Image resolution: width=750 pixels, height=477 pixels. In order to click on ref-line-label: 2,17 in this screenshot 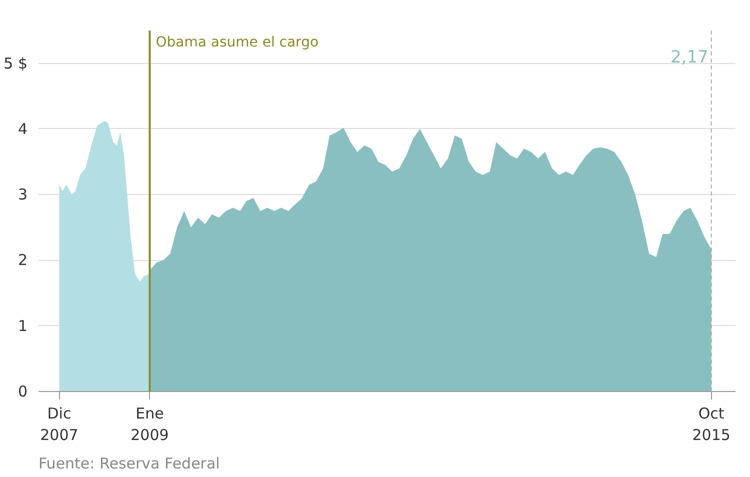, I will do `click(689, 58)`.